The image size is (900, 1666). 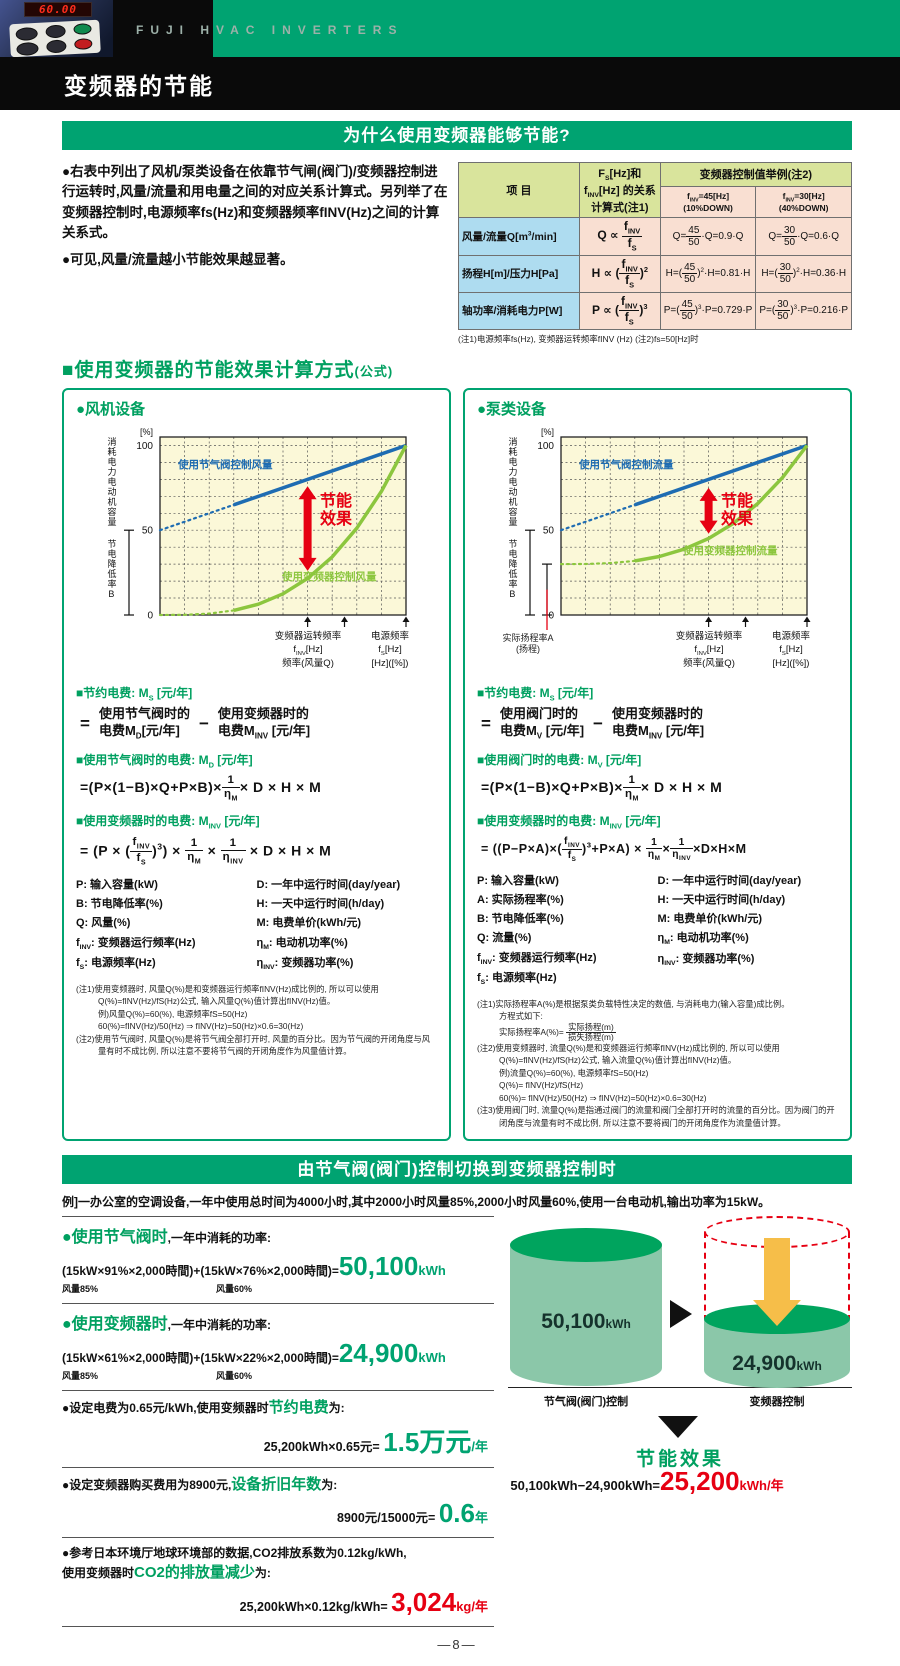 I want to click on note-line: 实际扬程率A(%)= 实际扬程(m) 损失扬程(m), so click(x=557, y=1031).